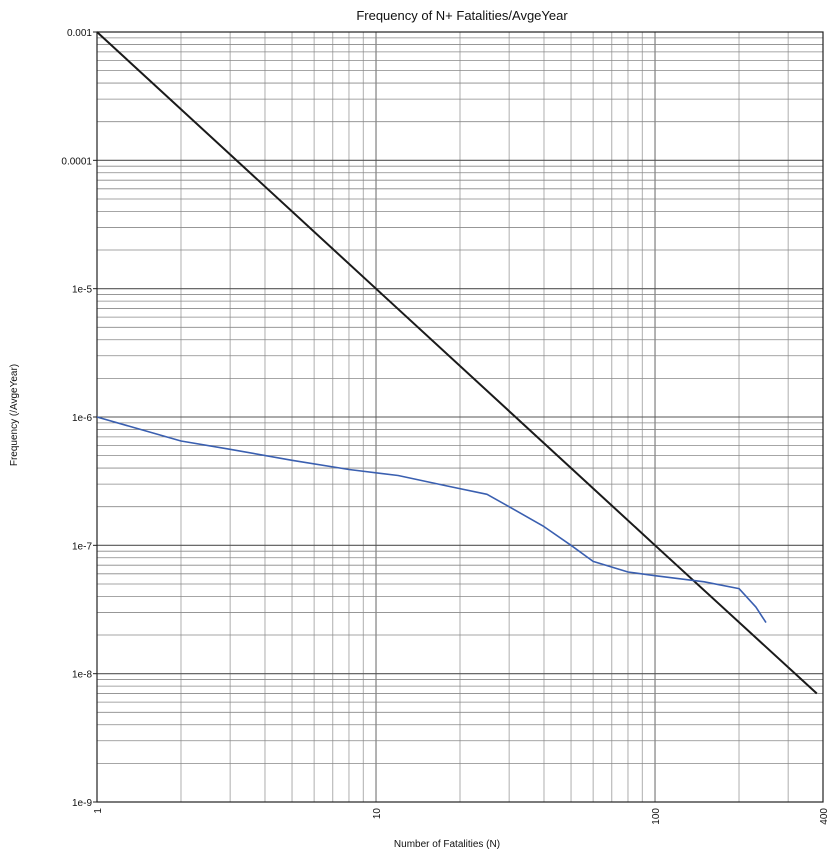 This screenshot has height=859, width=838. I want to click on x-tick-label: 100, so click(656, 816).